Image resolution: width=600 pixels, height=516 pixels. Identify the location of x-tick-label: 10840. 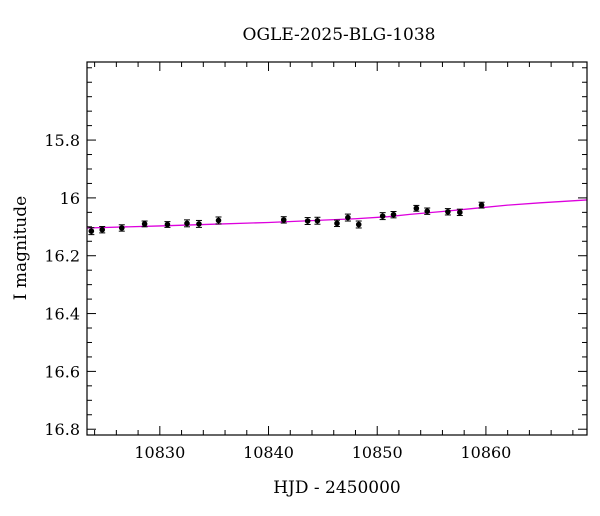
(268, 452).